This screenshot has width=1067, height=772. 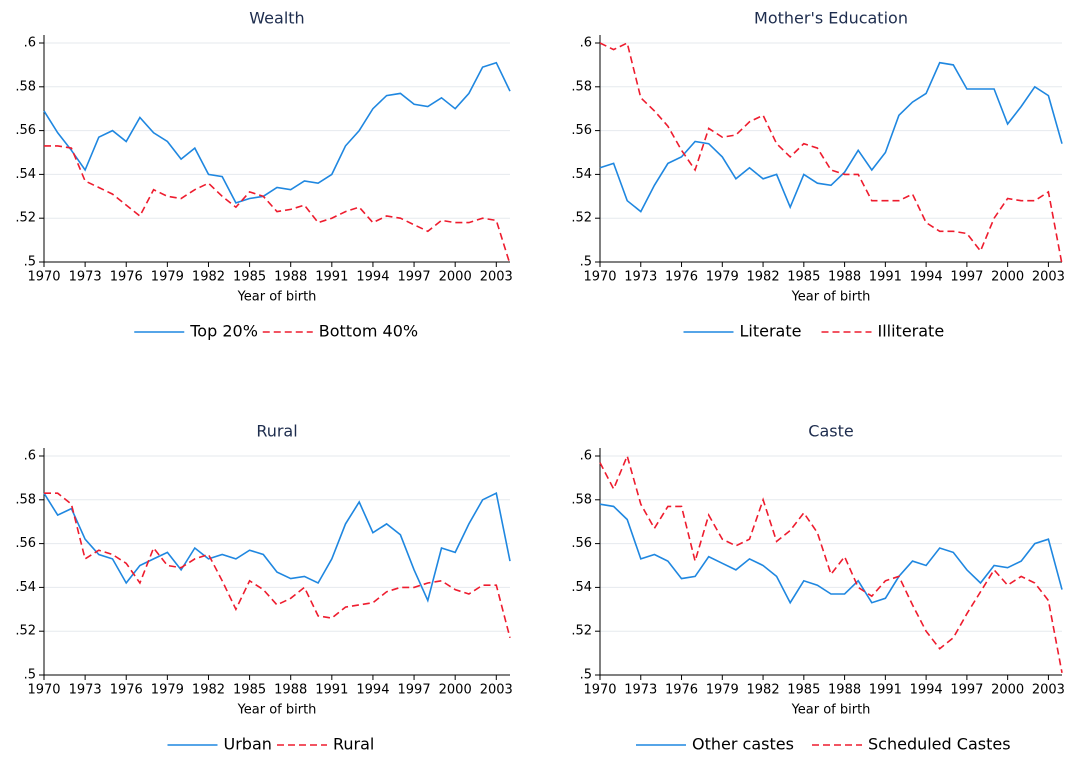 I want to click on legend-label: Rural, so click(x=353, y=744).